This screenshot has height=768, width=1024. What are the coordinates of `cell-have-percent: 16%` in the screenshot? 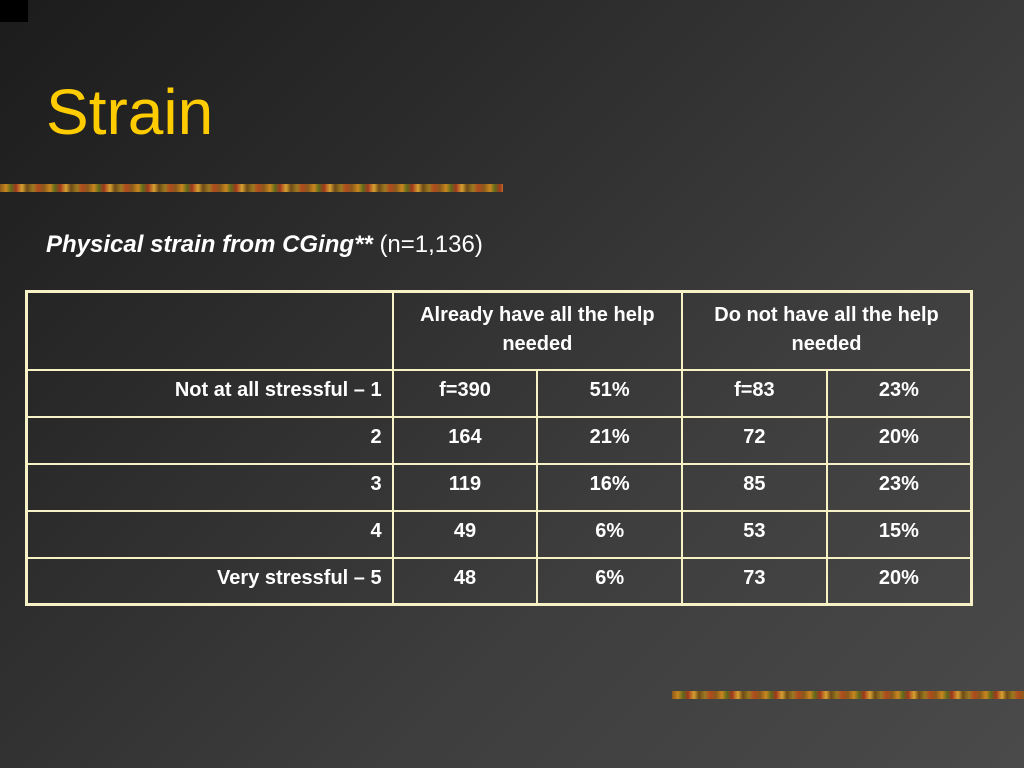 It's located at (610, 487).